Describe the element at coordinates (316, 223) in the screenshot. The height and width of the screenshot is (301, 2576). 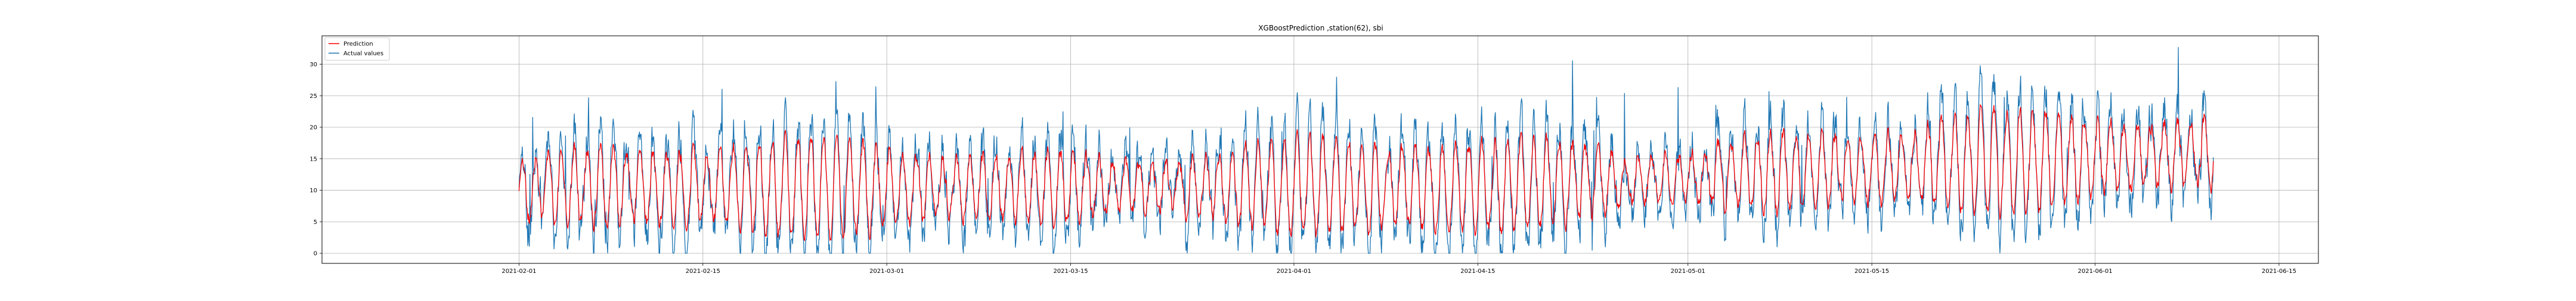
I see `y-tick-label: 5` at that location.